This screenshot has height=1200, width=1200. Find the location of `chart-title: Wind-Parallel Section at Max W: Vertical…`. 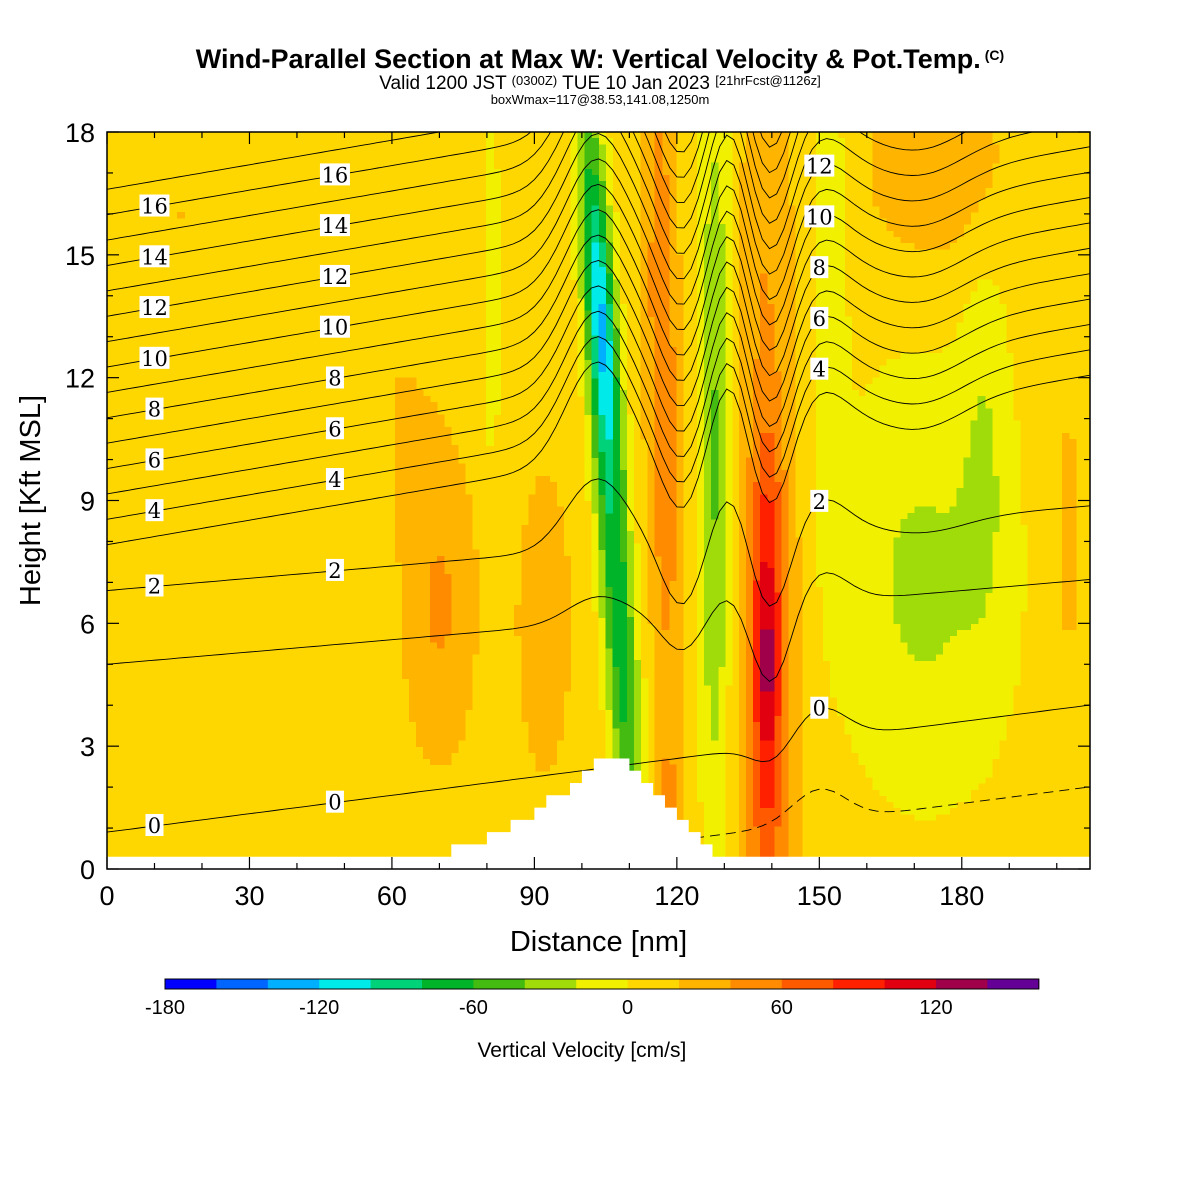

chart-title: Wind-Parallel Section at Max W: Vertical… is located at coordinates (600, 59).